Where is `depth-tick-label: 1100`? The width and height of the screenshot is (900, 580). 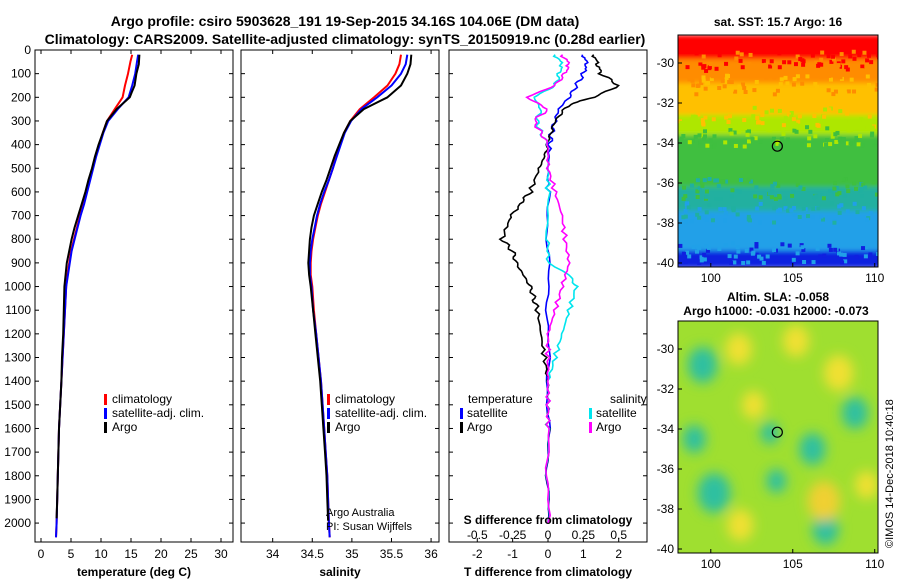
depth-tick-label: 1100 is located at coordinates (18, 310).